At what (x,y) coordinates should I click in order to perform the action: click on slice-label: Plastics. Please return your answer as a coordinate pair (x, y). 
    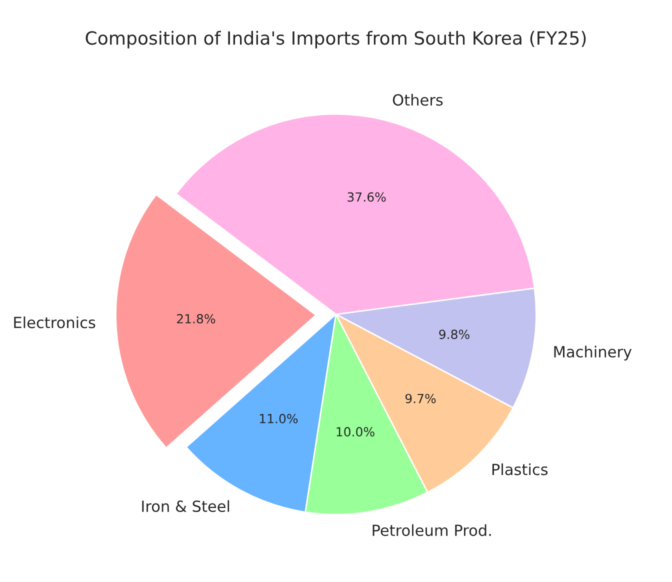
    Looking at the image, I should click on (520, 469).